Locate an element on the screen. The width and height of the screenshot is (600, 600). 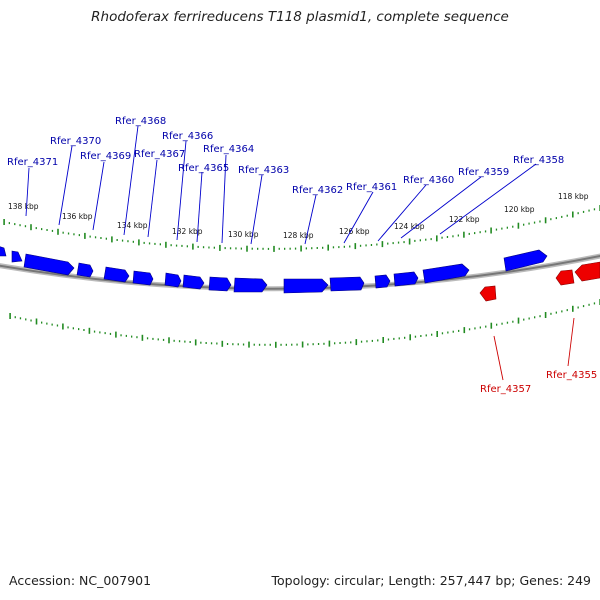
kbp-label: 134 kbp is located at coordinates (132, 225).